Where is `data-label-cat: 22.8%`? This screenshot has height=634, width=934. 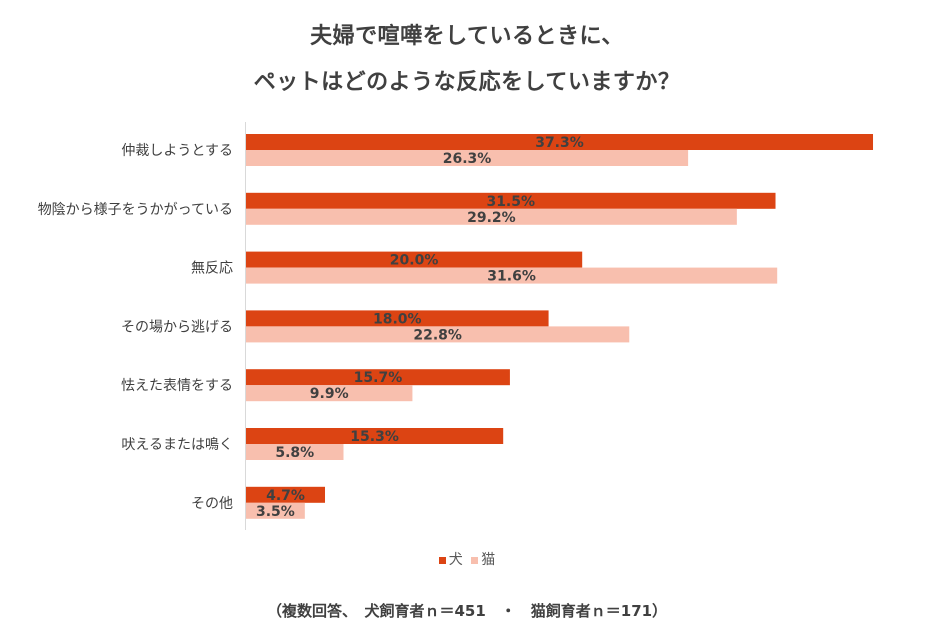
data-label-cat: 22.8% is located at coordinates (437, 335).